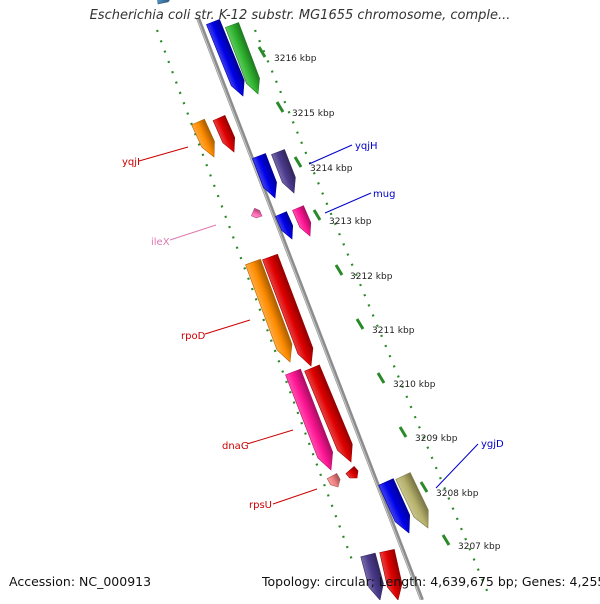 The height and width of the screenshot is (604, 600). What do you see at coordinates (160, 242) in the screenshot?
I see `gene-label-ilex: ileX` at bounding box center [160, 242].